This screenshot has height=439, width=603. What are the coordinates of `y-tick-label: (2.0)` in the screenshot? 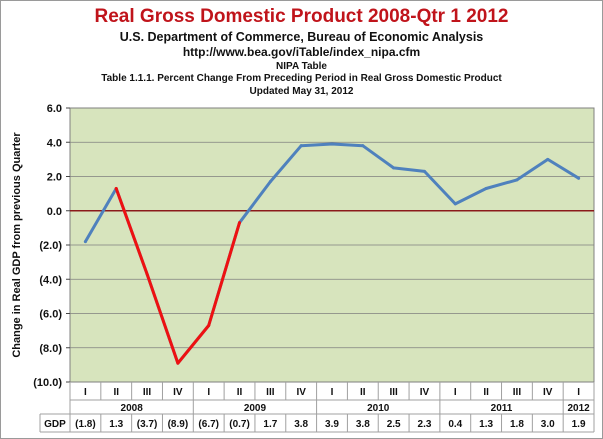 It's located at (50, 246).